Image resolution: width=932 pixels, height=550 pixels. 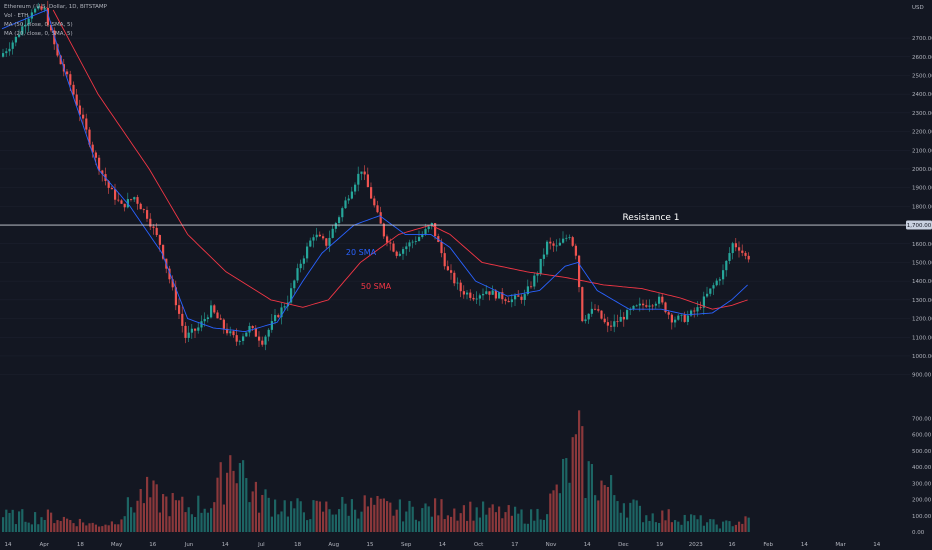 I want to click on price-tick-label: 2600.00, so click(x=922, y=58).